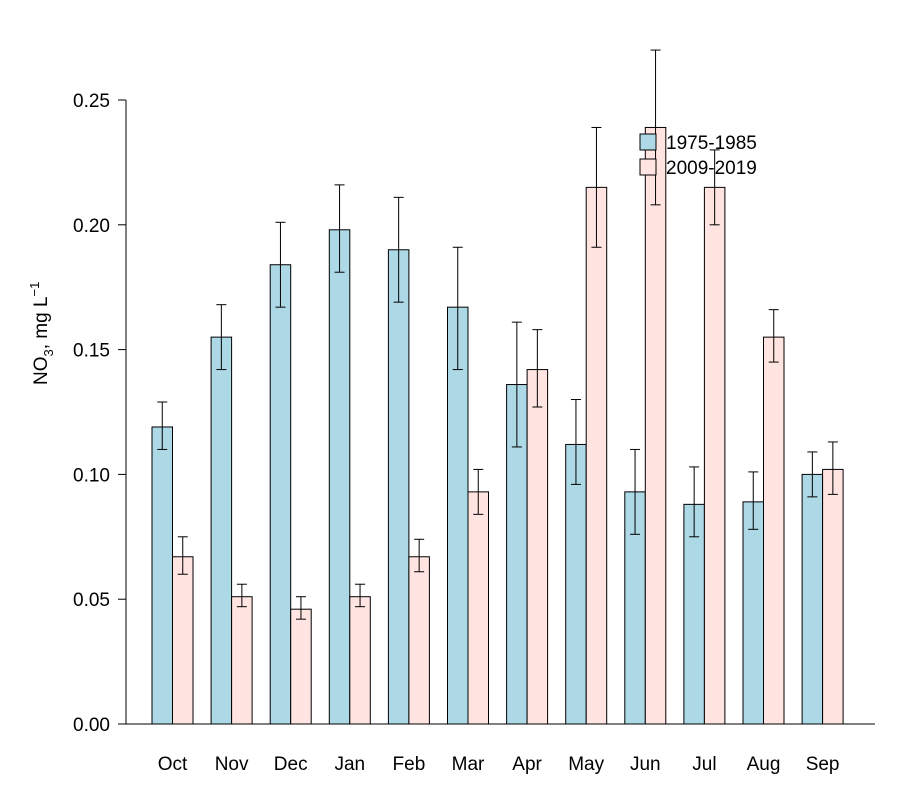  Describe the element at coordinates (468, 764) in the screenshot. I see `x-tick-label: Mar` at that location.